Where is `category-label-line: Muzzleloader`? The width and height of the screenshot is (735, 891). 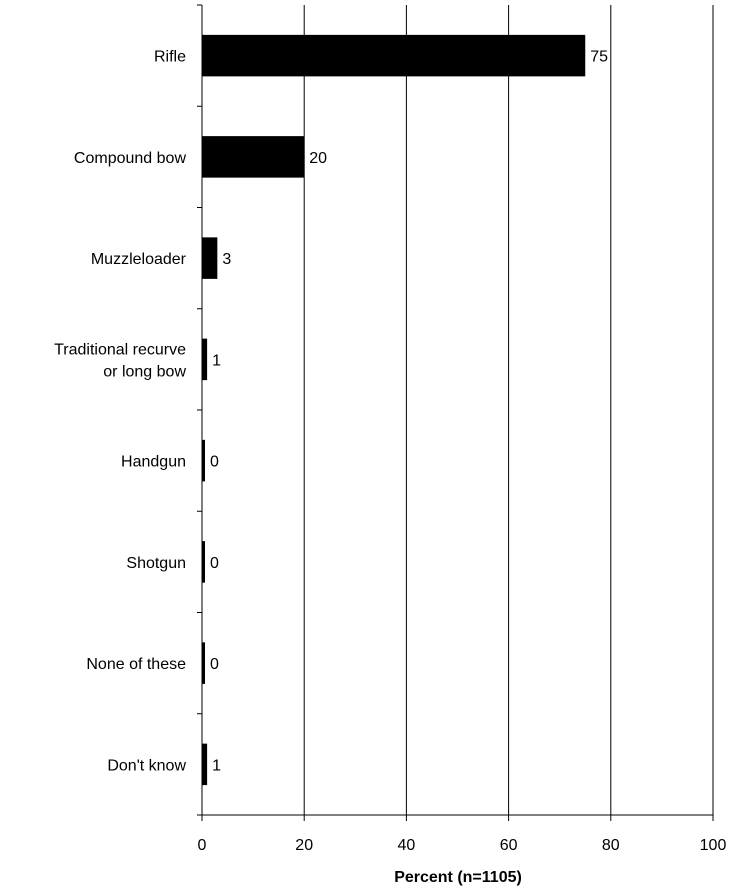
category-label-line: Muzzleloader is located at coordinates (139, 259).